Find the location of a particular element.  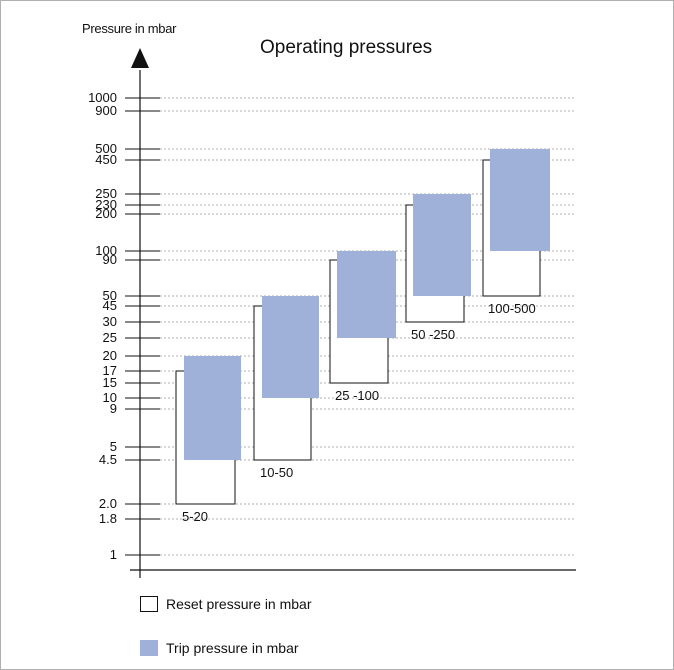

legend-item-reset: Reset pressure in mbar is located at coordinates (226, 604).